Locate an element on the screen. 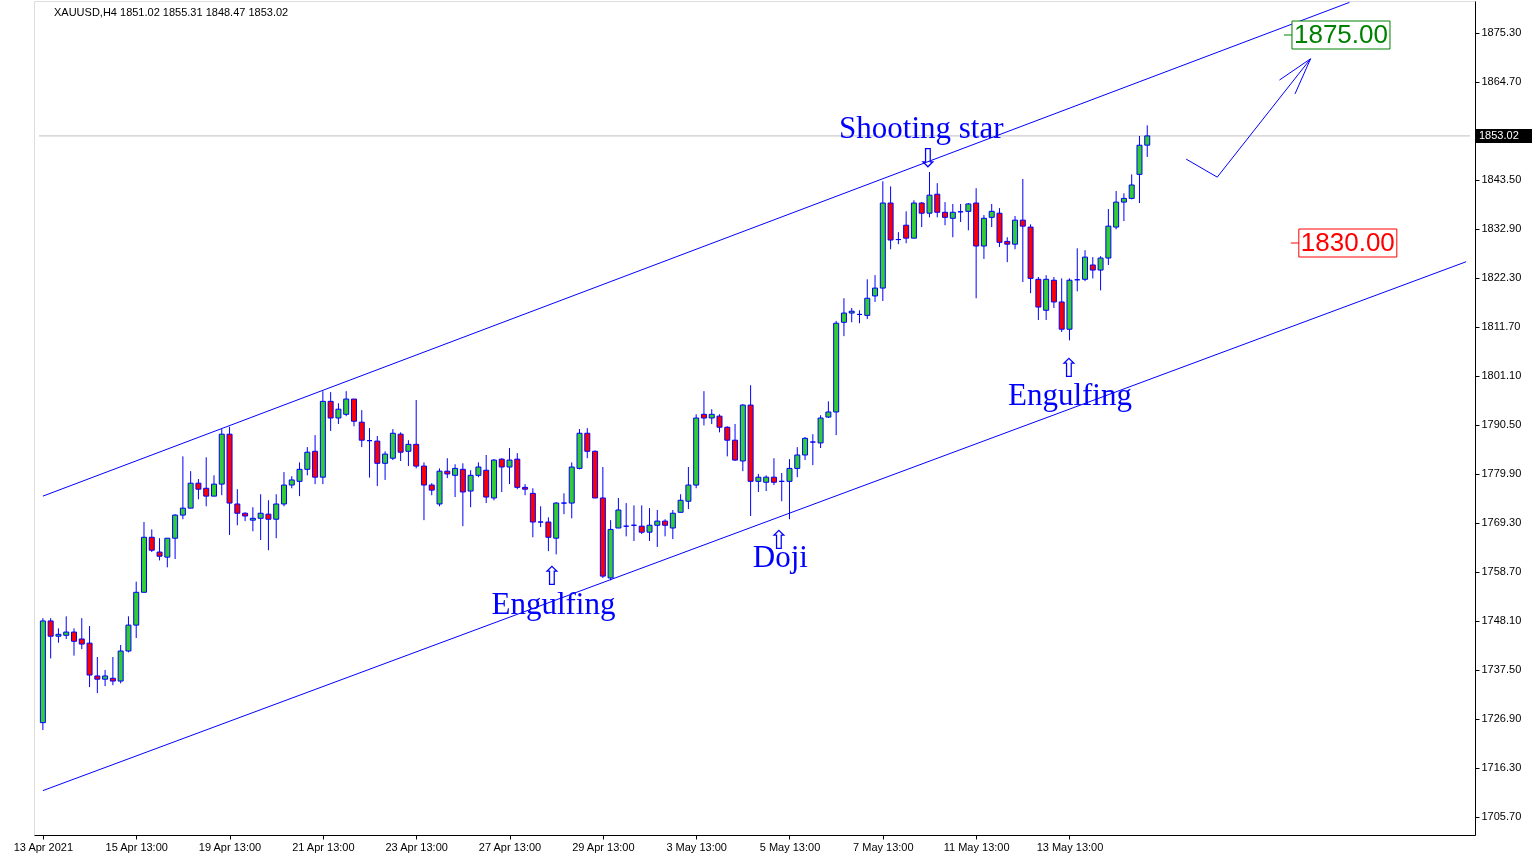  x-tick-label: 7 May 13:00 is located at coordinates (883, 846).